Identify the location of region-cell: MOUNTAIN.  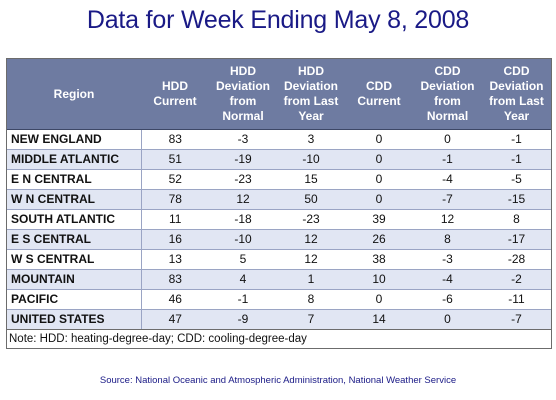
(74, 279).